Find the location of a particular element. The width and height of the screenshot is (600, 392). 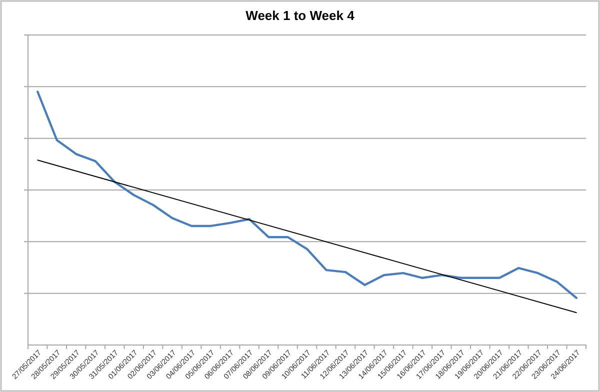

chart-title: Week 1 to Week 4 is located at coordinates (301, 15).